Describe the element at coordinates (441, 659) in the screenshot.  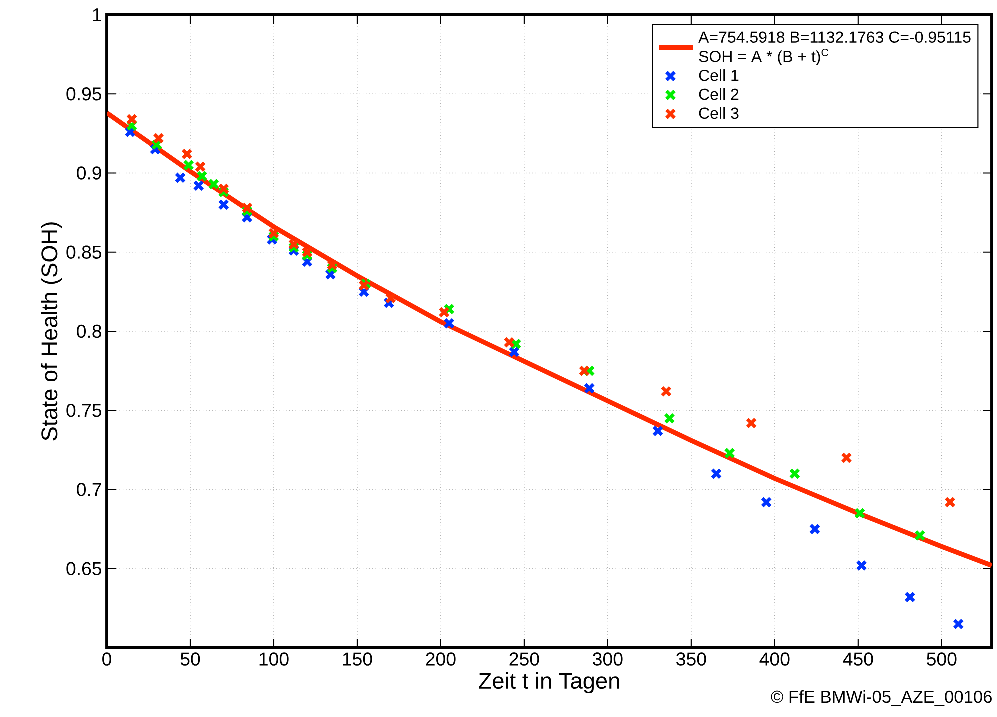
I see `x-tick-label: 200` at that location.